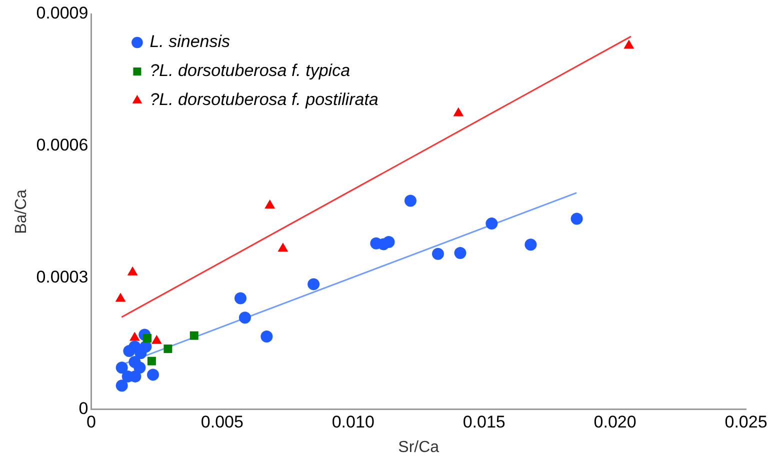 The height and width of the screenshot is (461, 774). I want to click on y-tick-label: 0.0006, so click(62, 144).